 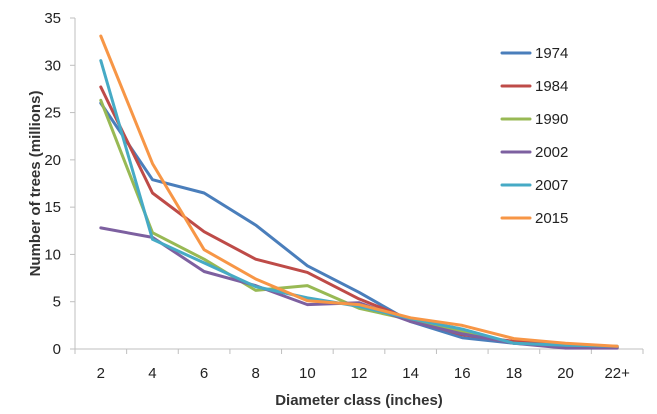 What do you see at coordinates (52, 113) in the screenshot?
I see `y-tick-label: 25` at bounding box center [52, 113].